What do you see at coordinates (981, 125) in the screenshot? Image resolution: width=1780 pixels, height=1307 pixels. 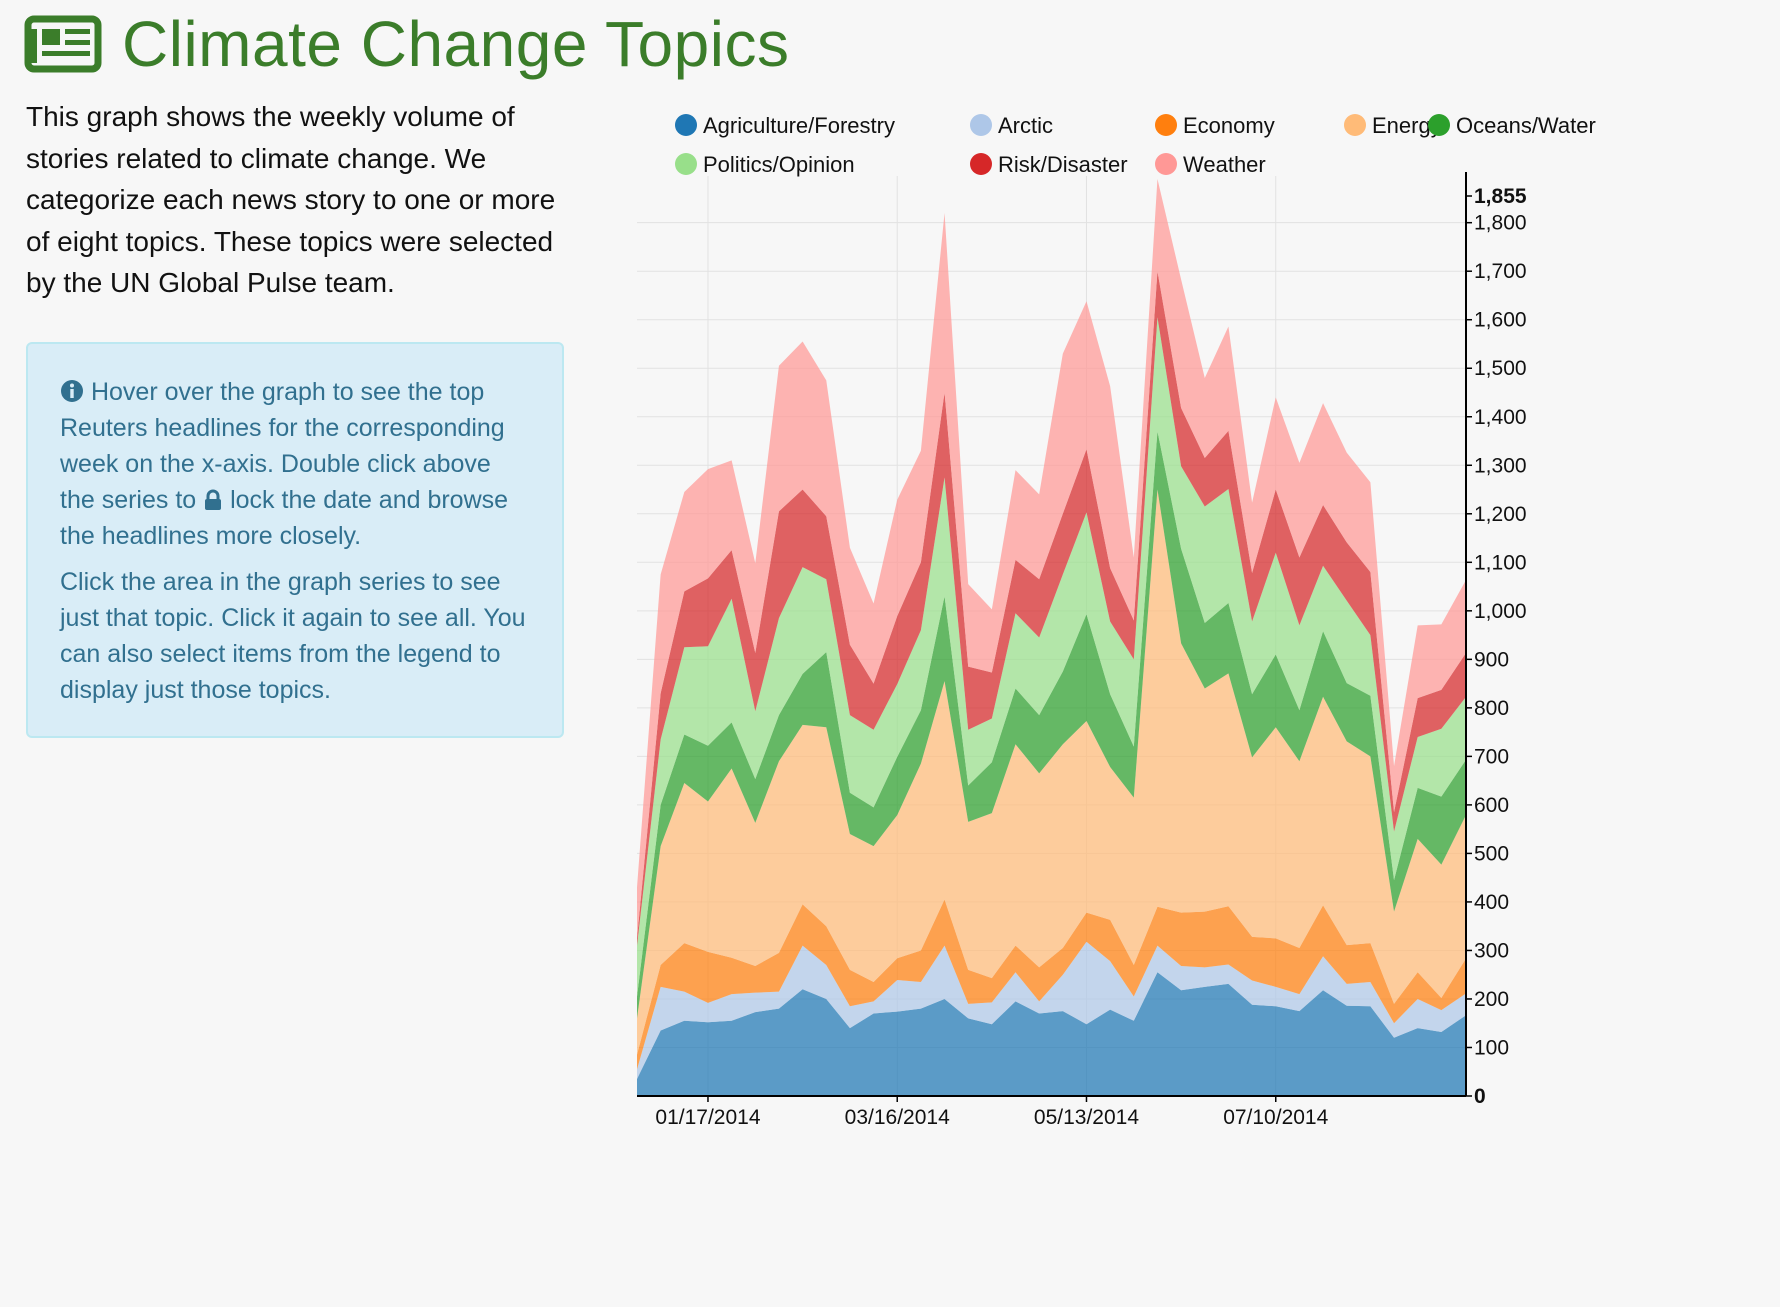 I see `legend-swatch-arctic` at bounding box center [981, 125].